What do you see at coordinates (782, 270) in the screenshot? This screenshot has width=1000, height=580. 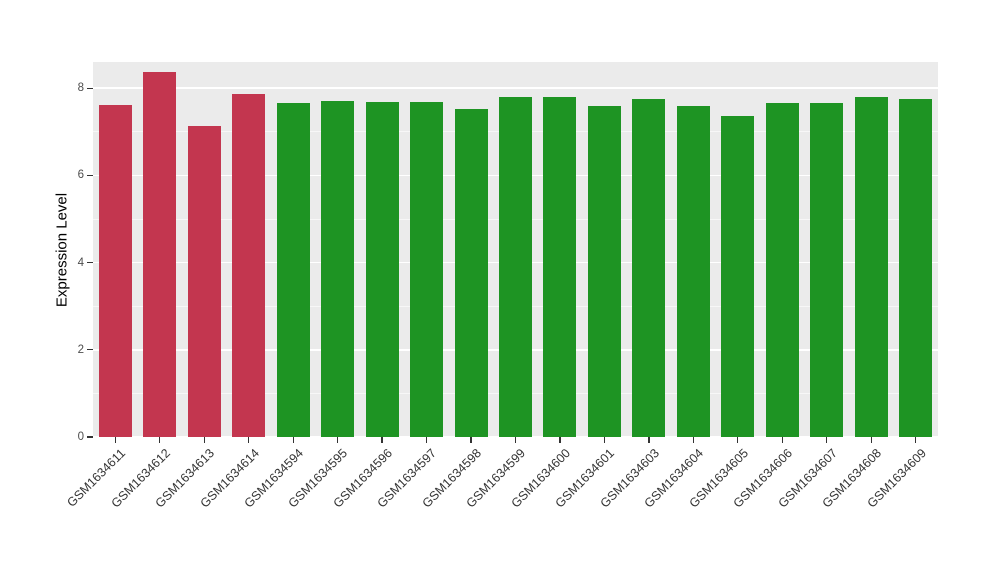 I see `bar-GSM1634606` at bounding box center [782, 270].